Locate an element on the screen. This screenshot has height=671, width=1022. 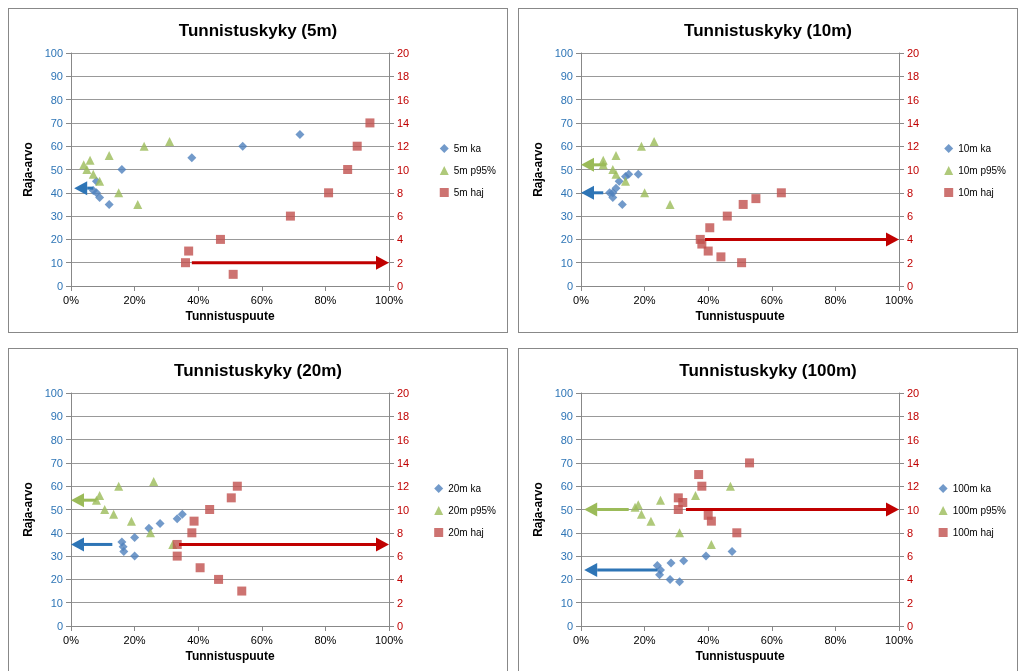
legend-label: 10m haj is located at coordinates (976, 192).